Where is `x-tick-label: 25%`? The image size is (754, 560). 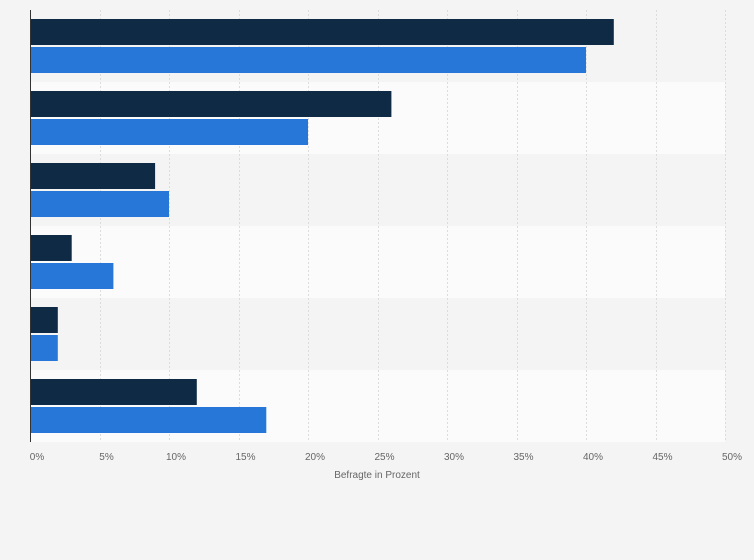
x-tick-label: 25% is located at coordinates (384, 457).